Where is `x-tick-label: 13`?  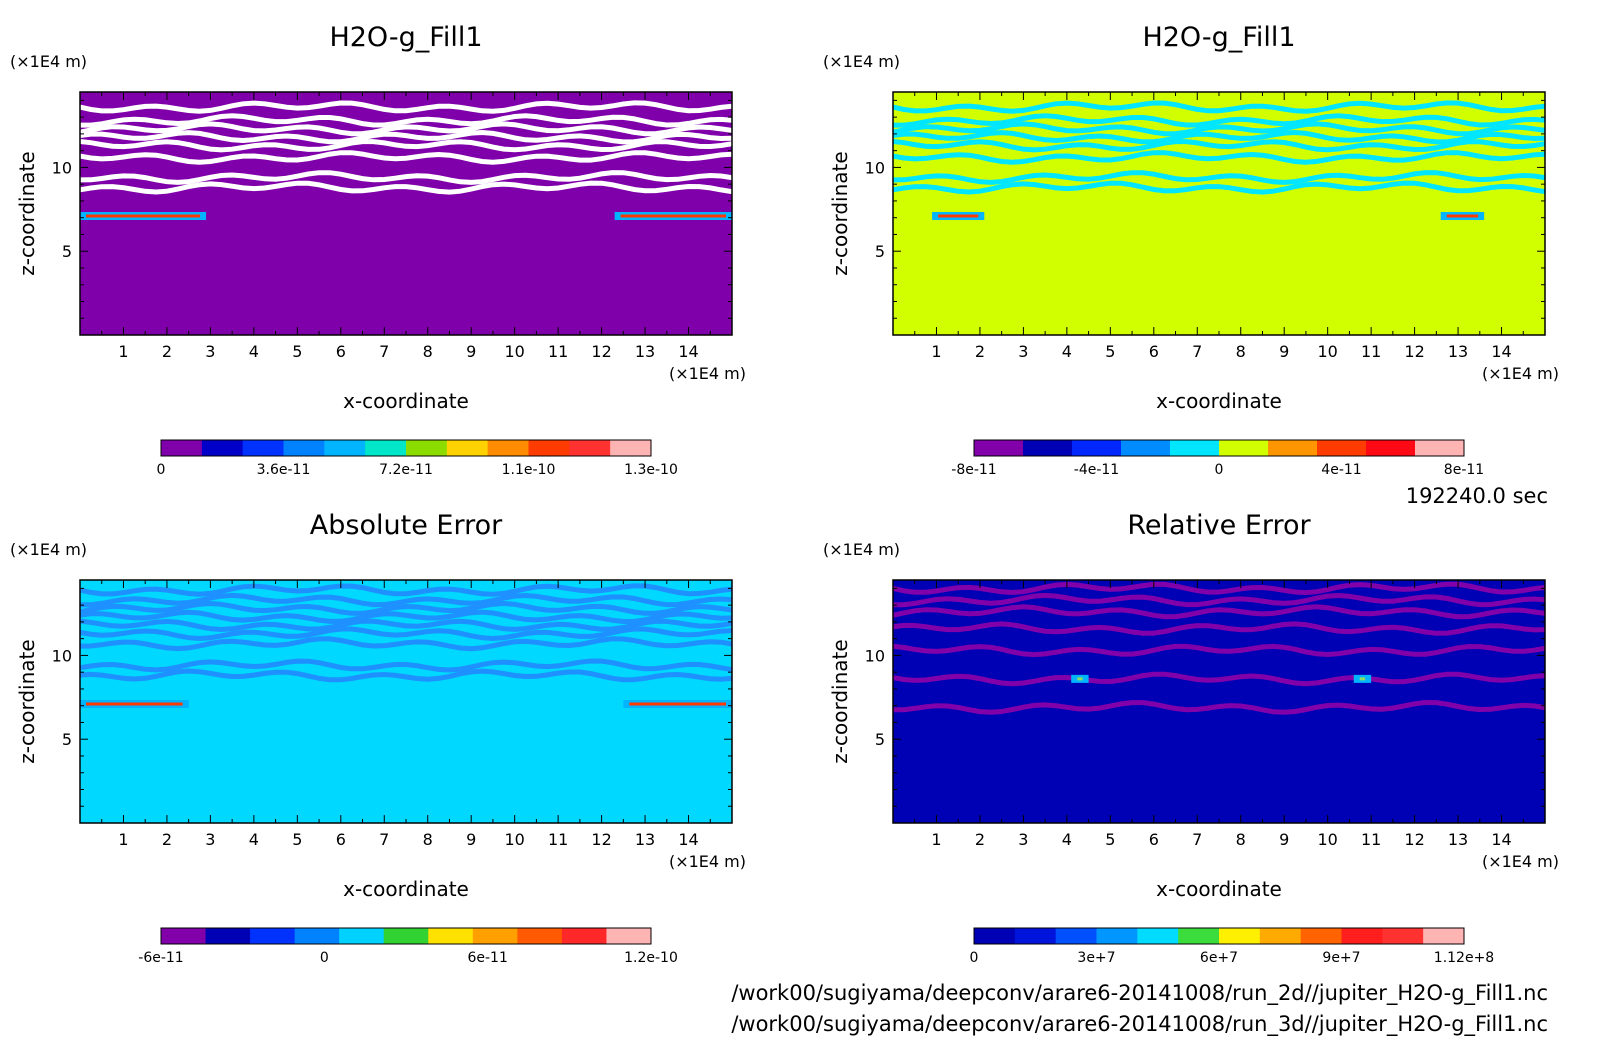
x-tick-label: 13 is located at coordinates (1458, 839).